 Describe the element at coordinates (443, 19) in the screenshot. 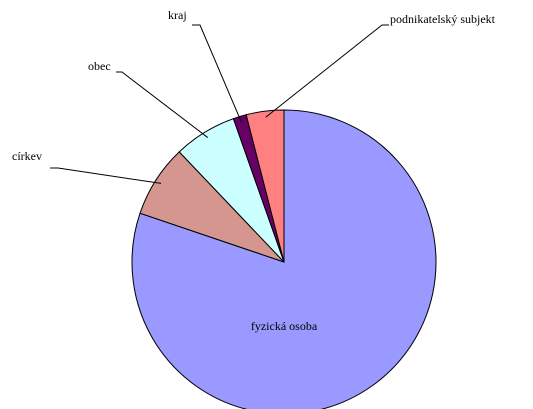

I see `slice-label: podnikatelský subjekt` at that location.